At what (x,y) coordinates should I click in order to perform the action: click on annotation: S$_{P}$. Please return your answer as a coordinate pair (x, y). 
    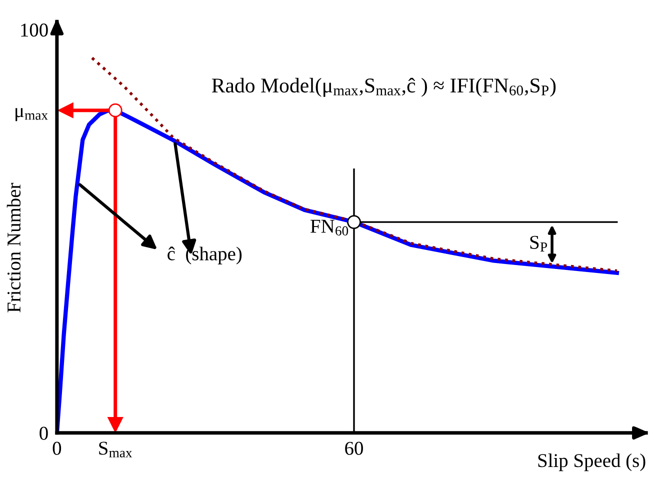
    Looking at the image, I should click on (539, 244).